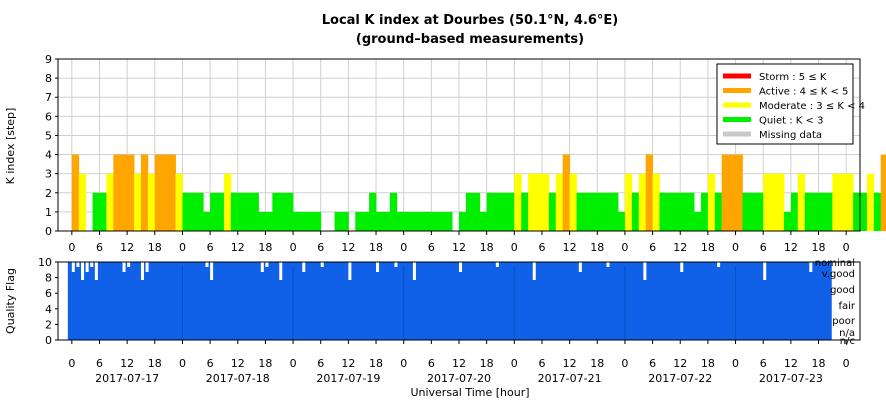 This screenshot has width=886, height=400. I want to click on q-ytick-label: 8, so click(48, 278).